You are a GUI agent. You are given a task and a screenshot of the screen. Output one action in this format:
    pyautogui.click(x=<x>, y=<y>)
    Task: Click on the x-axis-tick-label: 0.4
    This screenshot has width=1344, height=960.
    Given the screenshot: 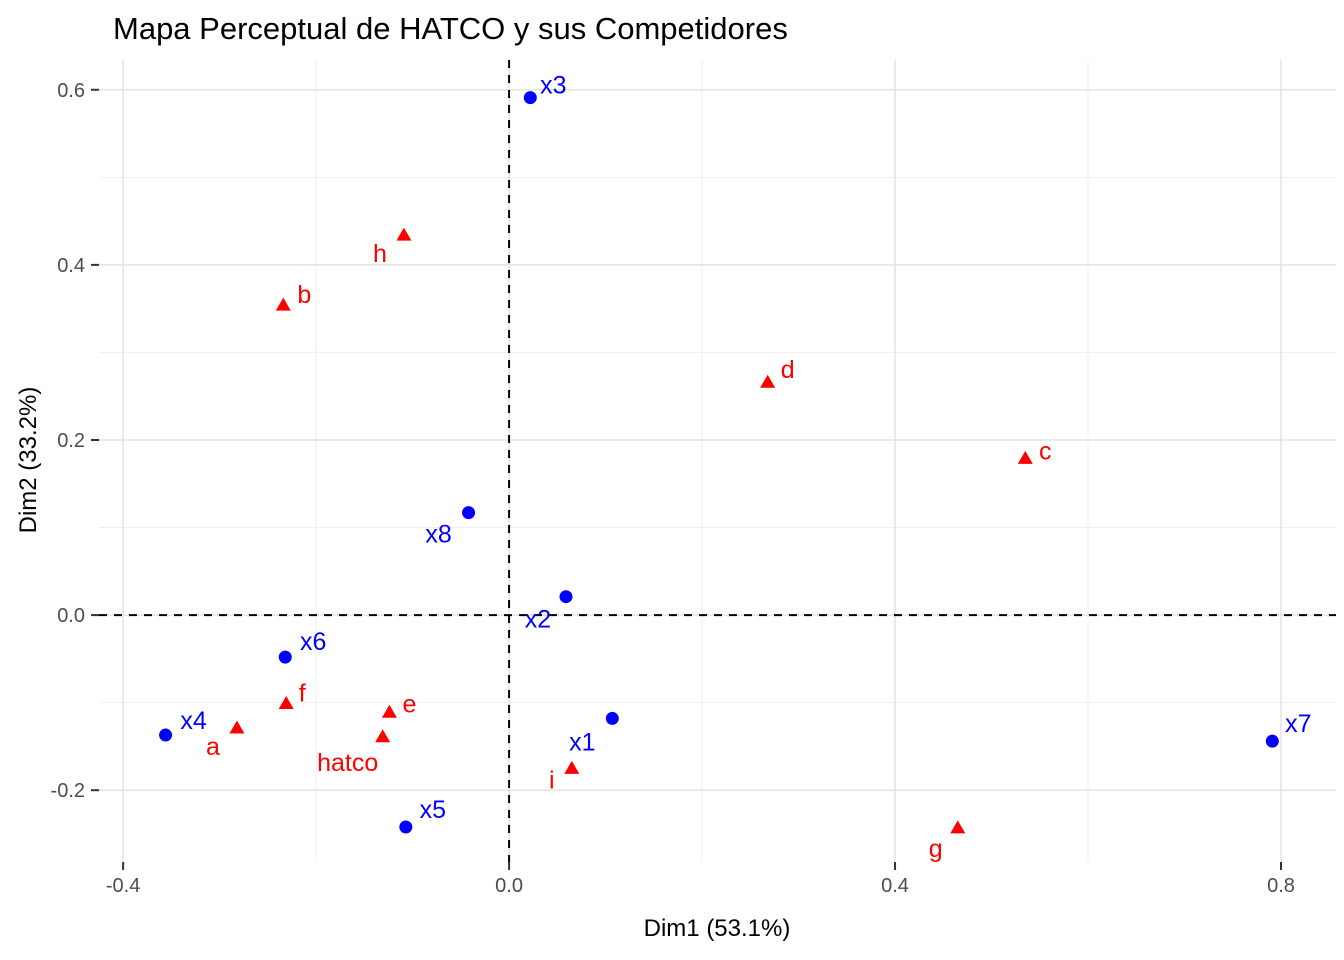 What is the action you would take?
    pyautogui.click(x=895, y=886)
    